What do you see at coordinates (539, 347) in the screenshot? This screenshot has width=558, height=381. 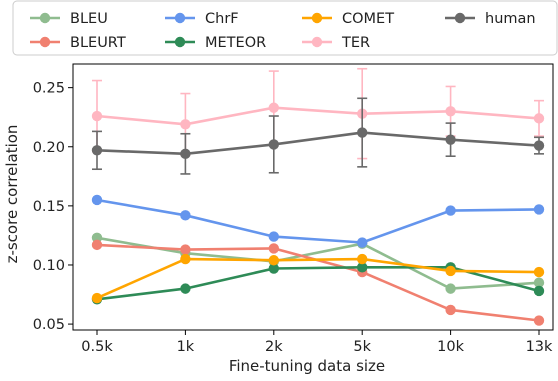 I see `x-tick-label: 13k` at bounding box center [539, 347].